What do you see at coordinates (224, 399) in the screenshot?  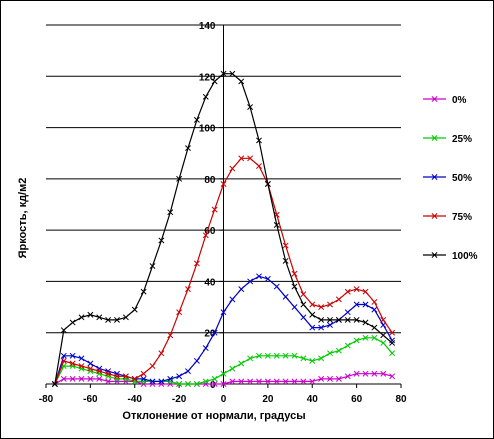 I see `x-tick-label: 0` at bounding box center [224, 399].